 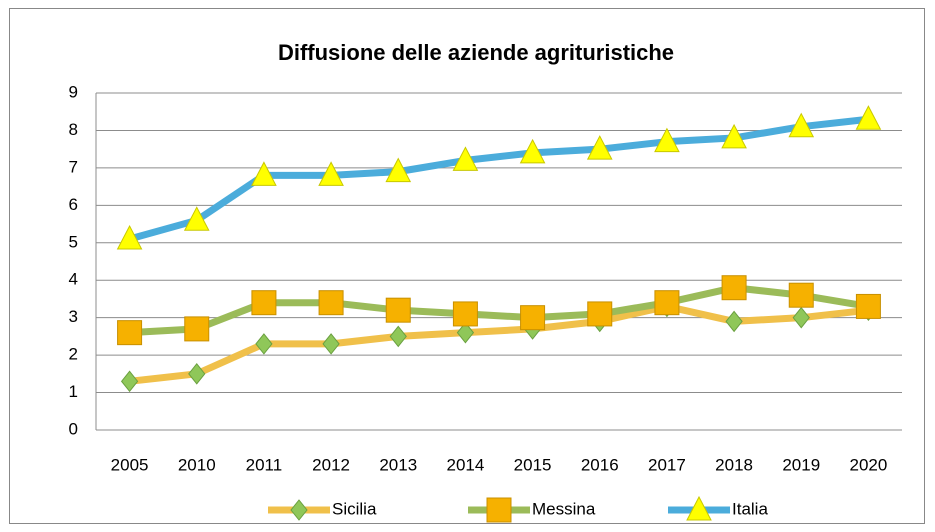 What do you see at coordinates (130, 464) in the screenshot?
I see `x-tick-label: 2005` at bounding box center [130, 464].